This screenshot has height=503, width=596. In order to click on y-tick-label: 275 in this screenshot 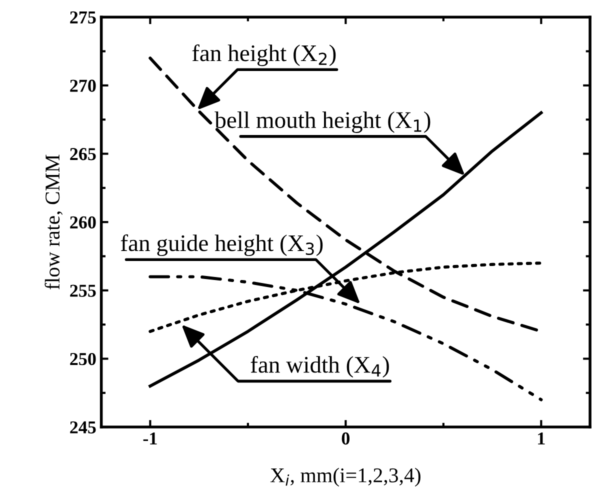, I will do `click(83, 17)`.